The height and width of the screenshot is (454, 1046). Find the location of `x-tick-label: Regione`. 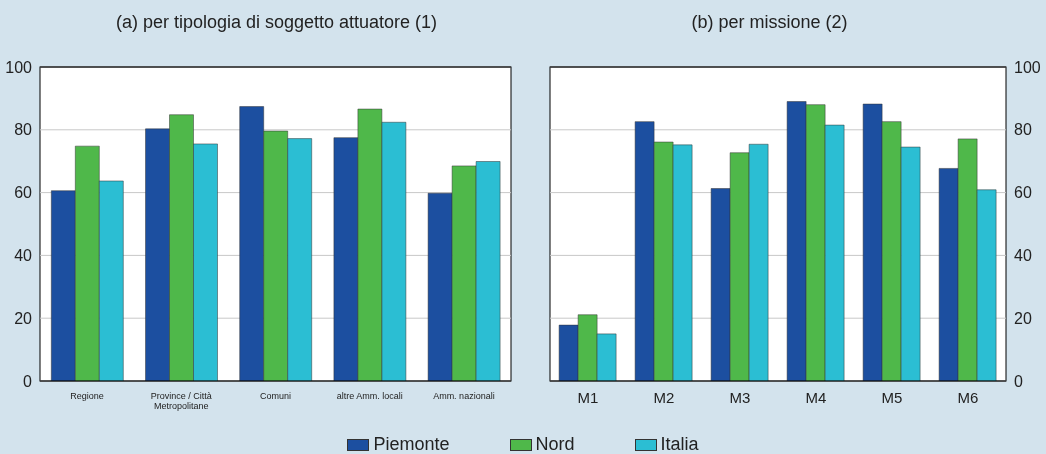

x-tick-label: Regione is located at coordinates (87, 396).